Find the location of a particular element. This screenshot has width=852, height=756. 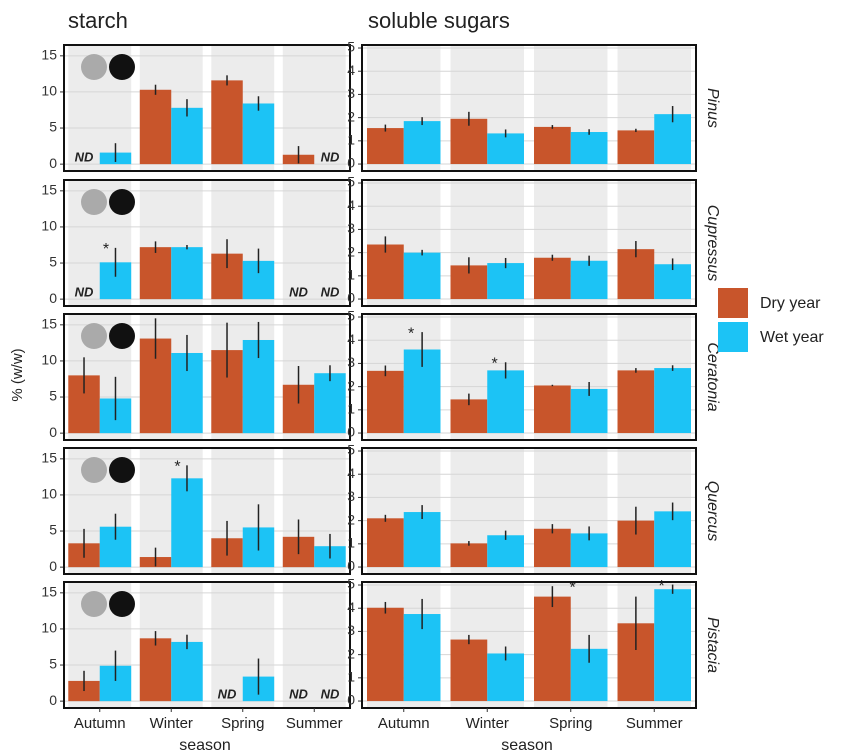

row-label: Quercus is located at coordinates (712, 511).